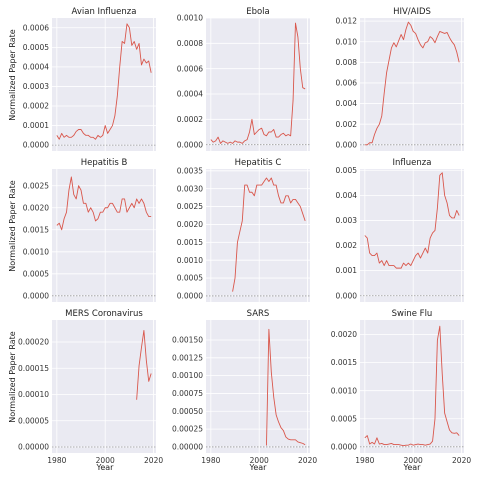 The width and height of the screenshot is (480, 480). I want to click on panel-title: Avian Influenza, so click(104, 12).